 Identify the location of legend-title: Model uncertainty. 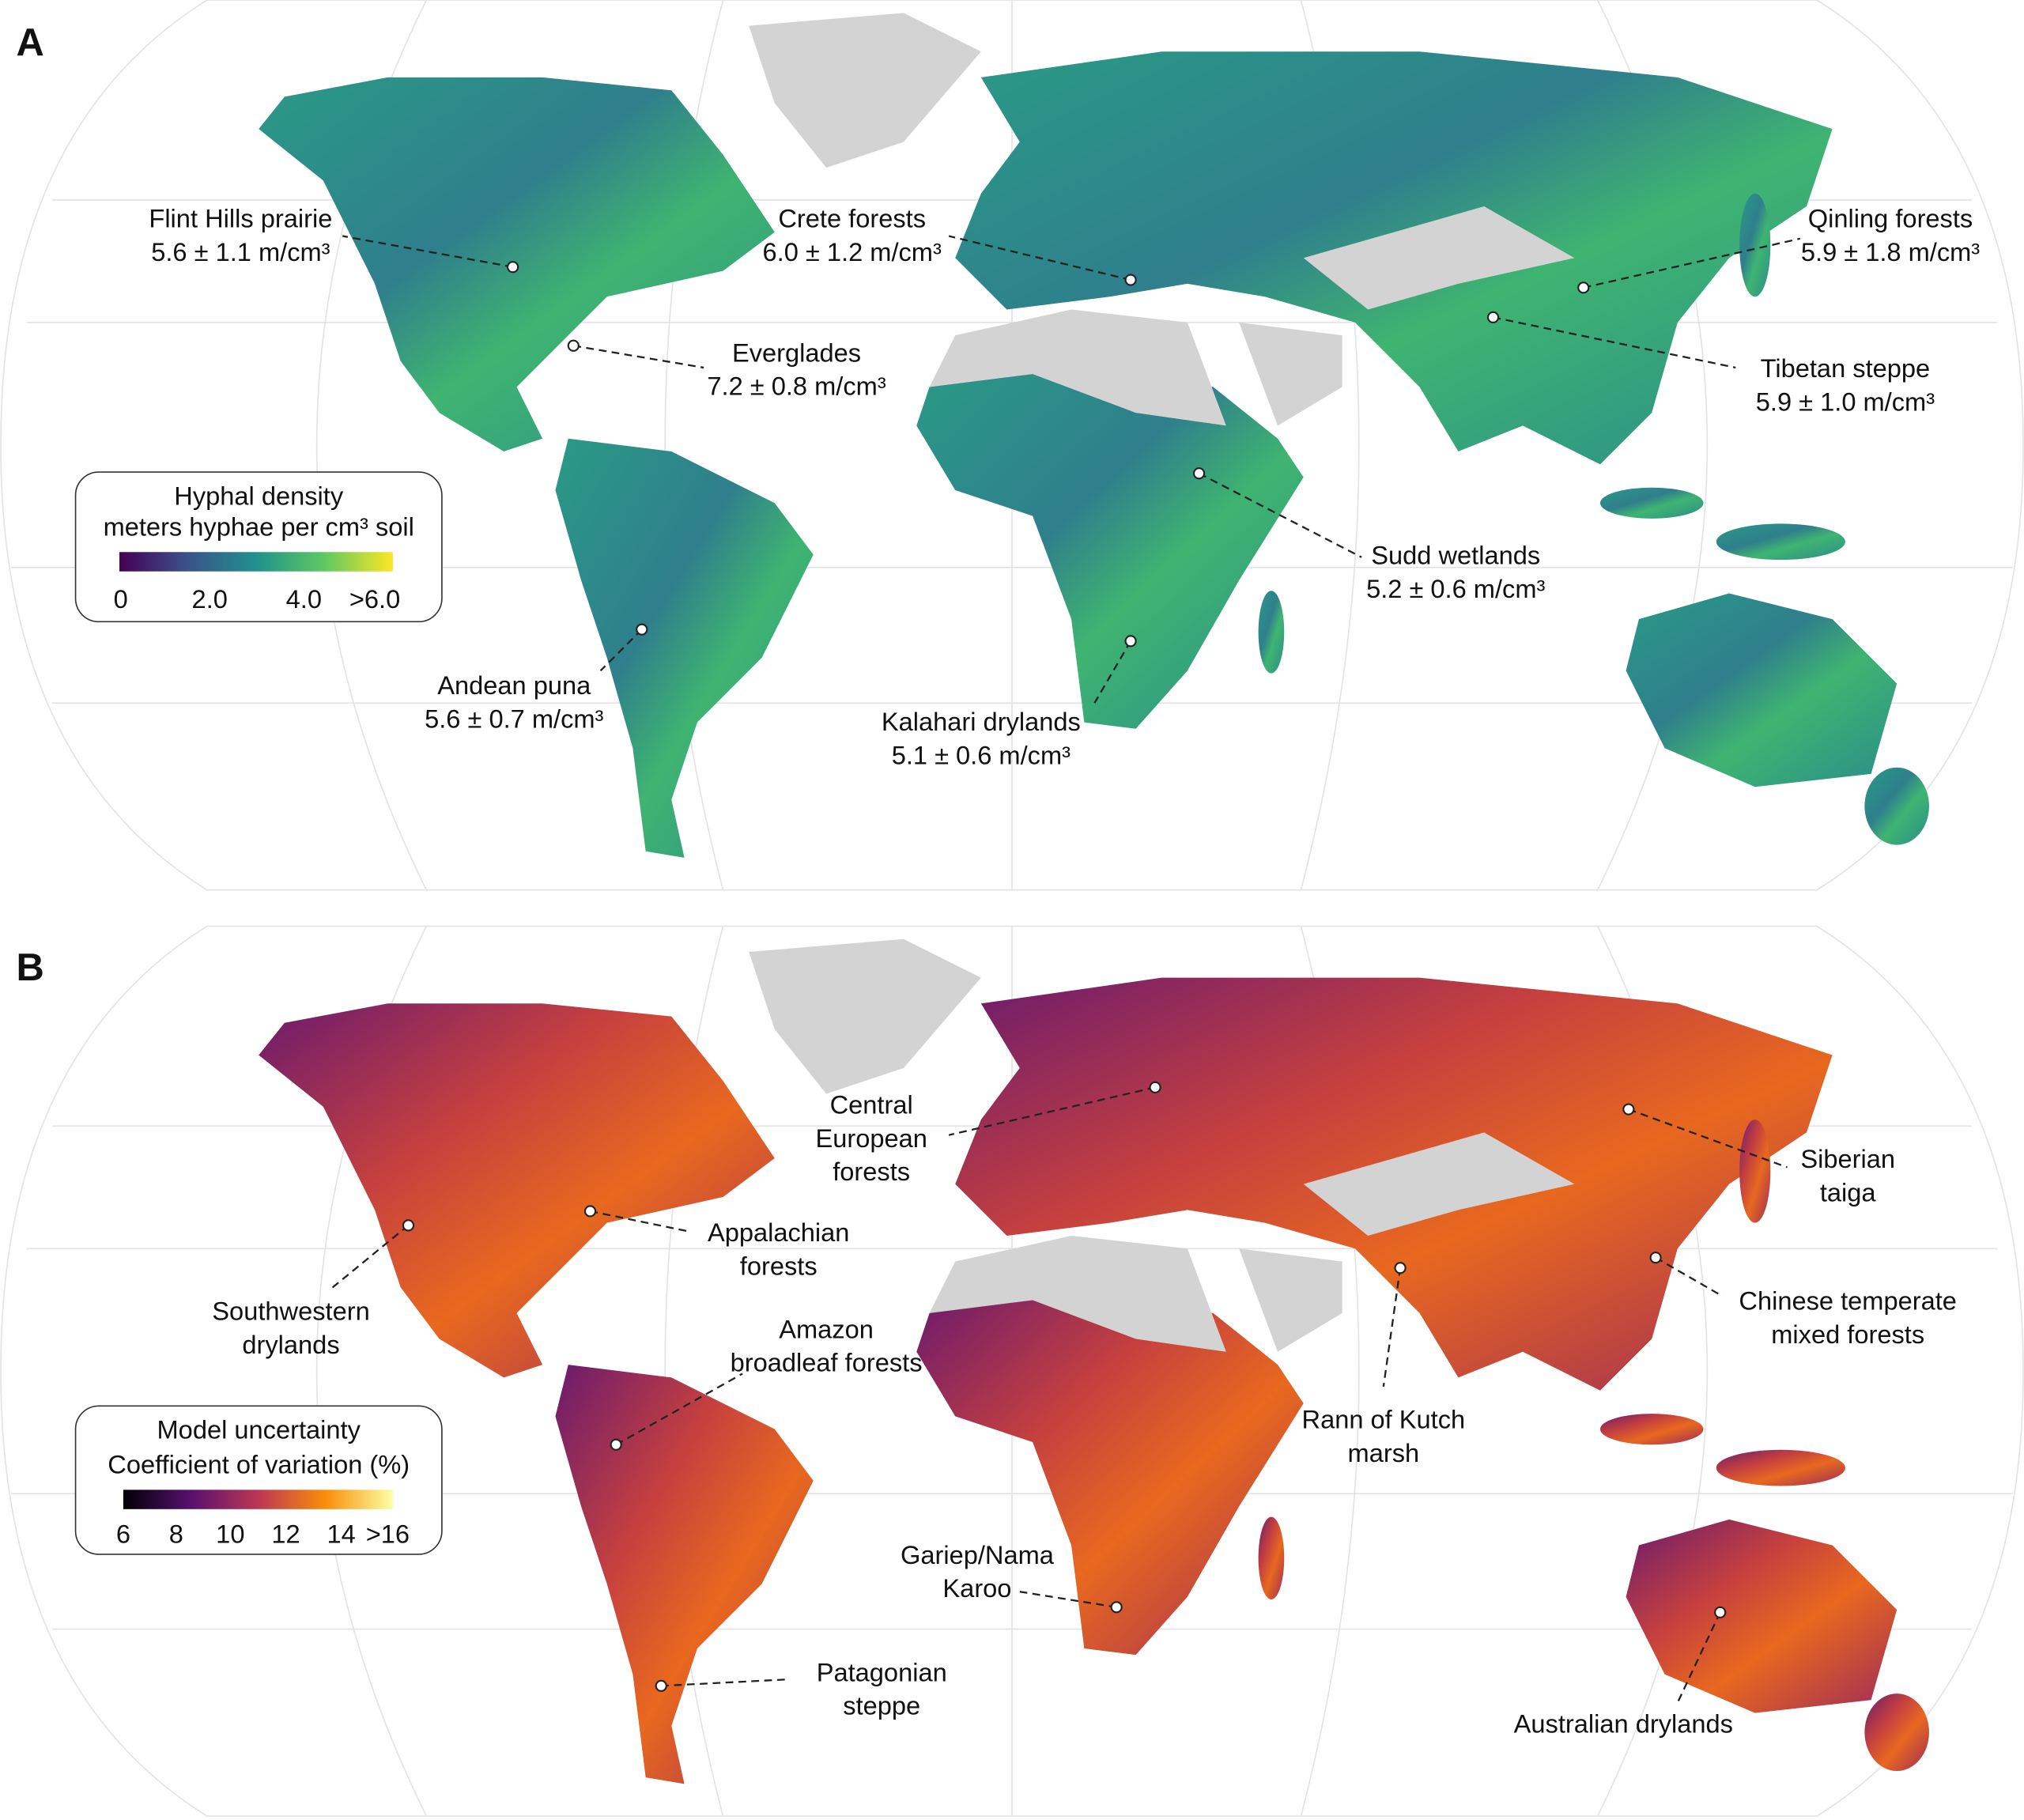
(259, 1429).